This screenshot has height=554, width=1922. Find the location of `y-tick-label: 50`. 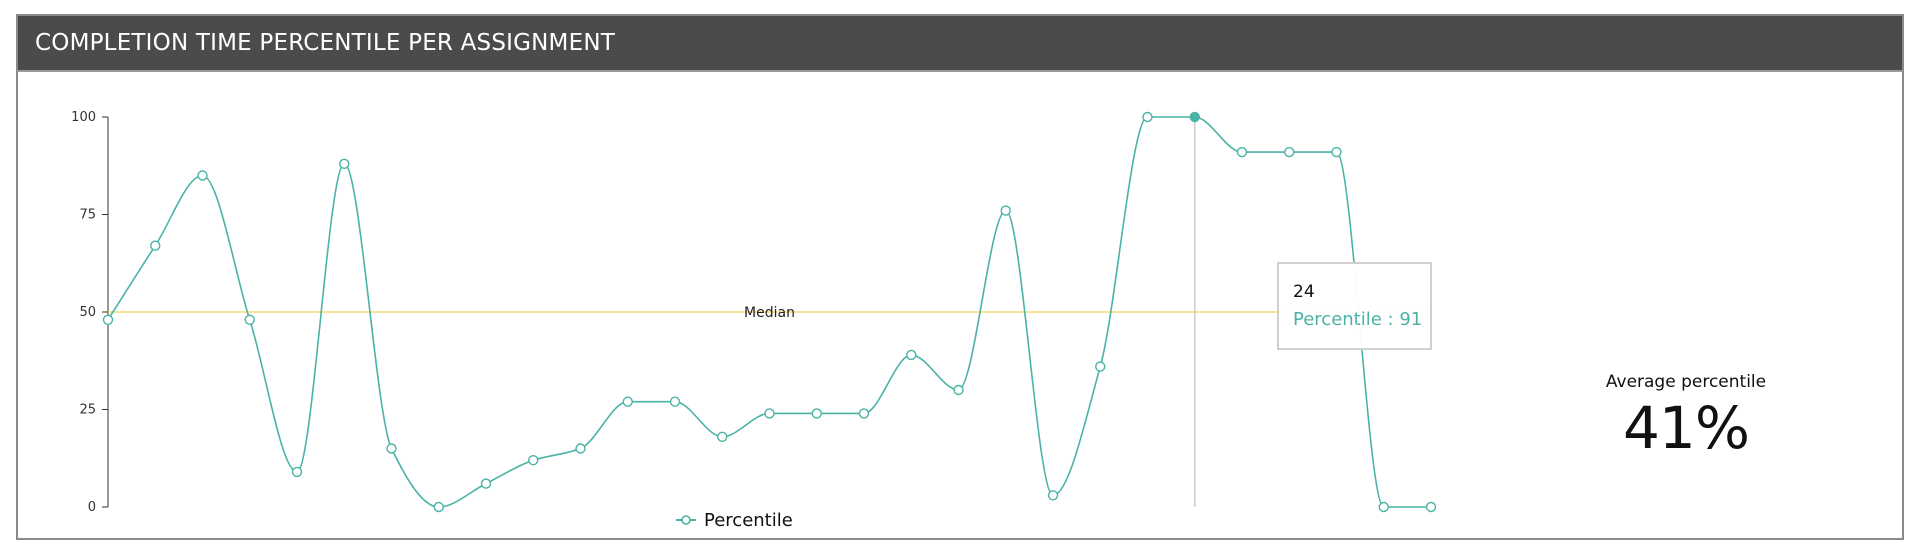

y-tick-label: 50 is located at coordinates (87, 312).